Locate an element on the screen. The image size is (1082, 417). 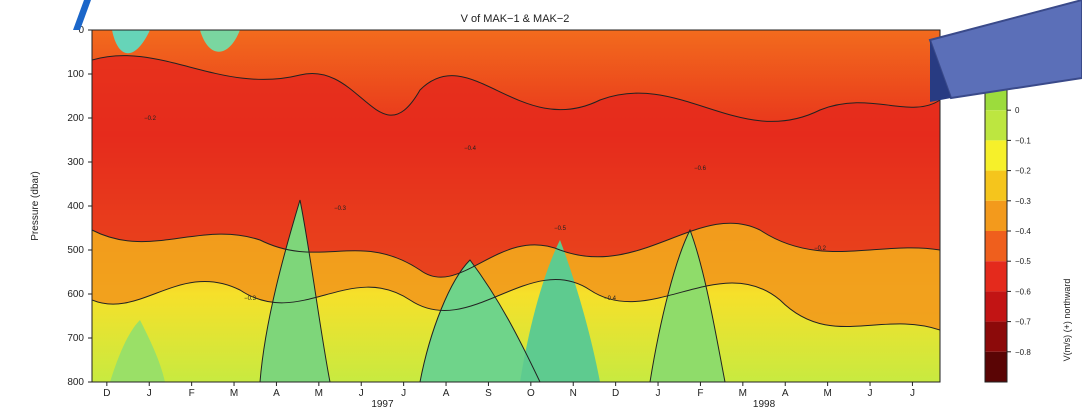
blue-stroke-shape is located at coordinates (82, 15).